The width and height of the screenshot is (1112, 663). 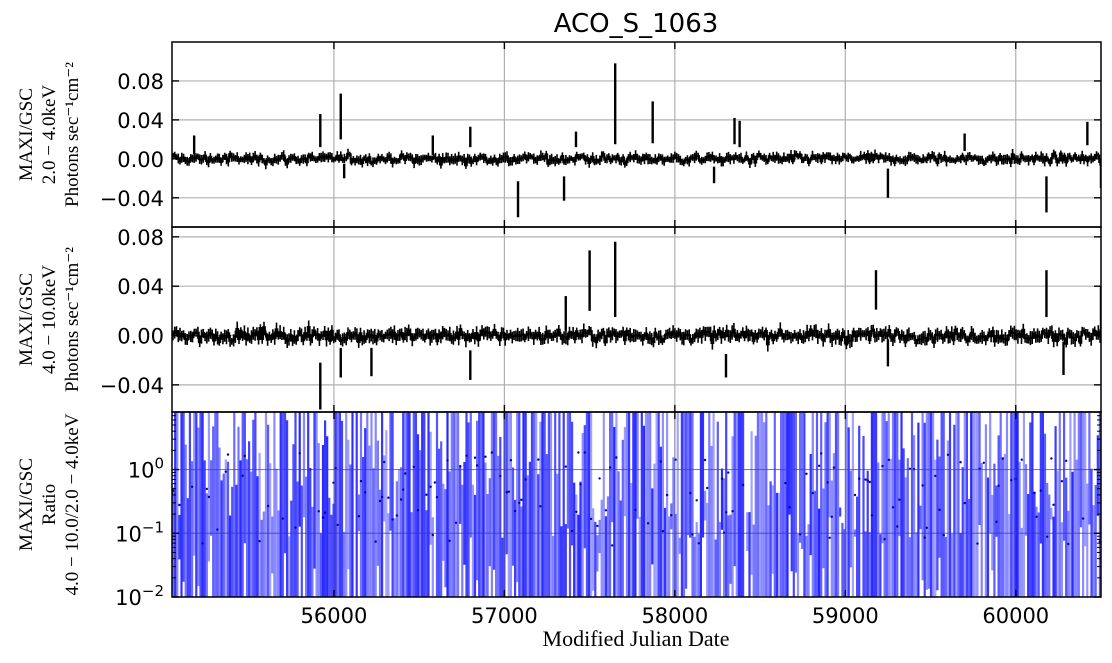 What do you see at coordinates (49, 504) in the screenshot?
I see `y-axis-label-line: Ratio` at bounding box center [49, 504].